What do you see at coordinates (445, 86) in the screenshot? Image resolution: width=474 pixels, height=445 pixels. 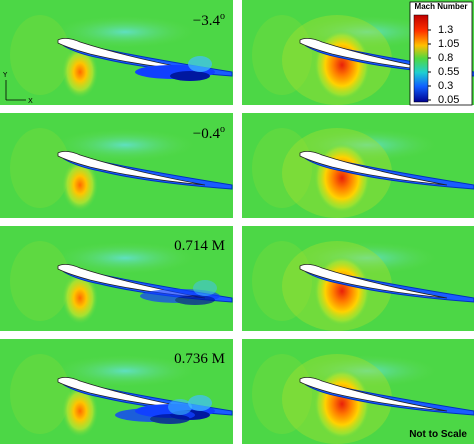 I see `colorbar-label: 0.3` at bounding box center [445, 86].